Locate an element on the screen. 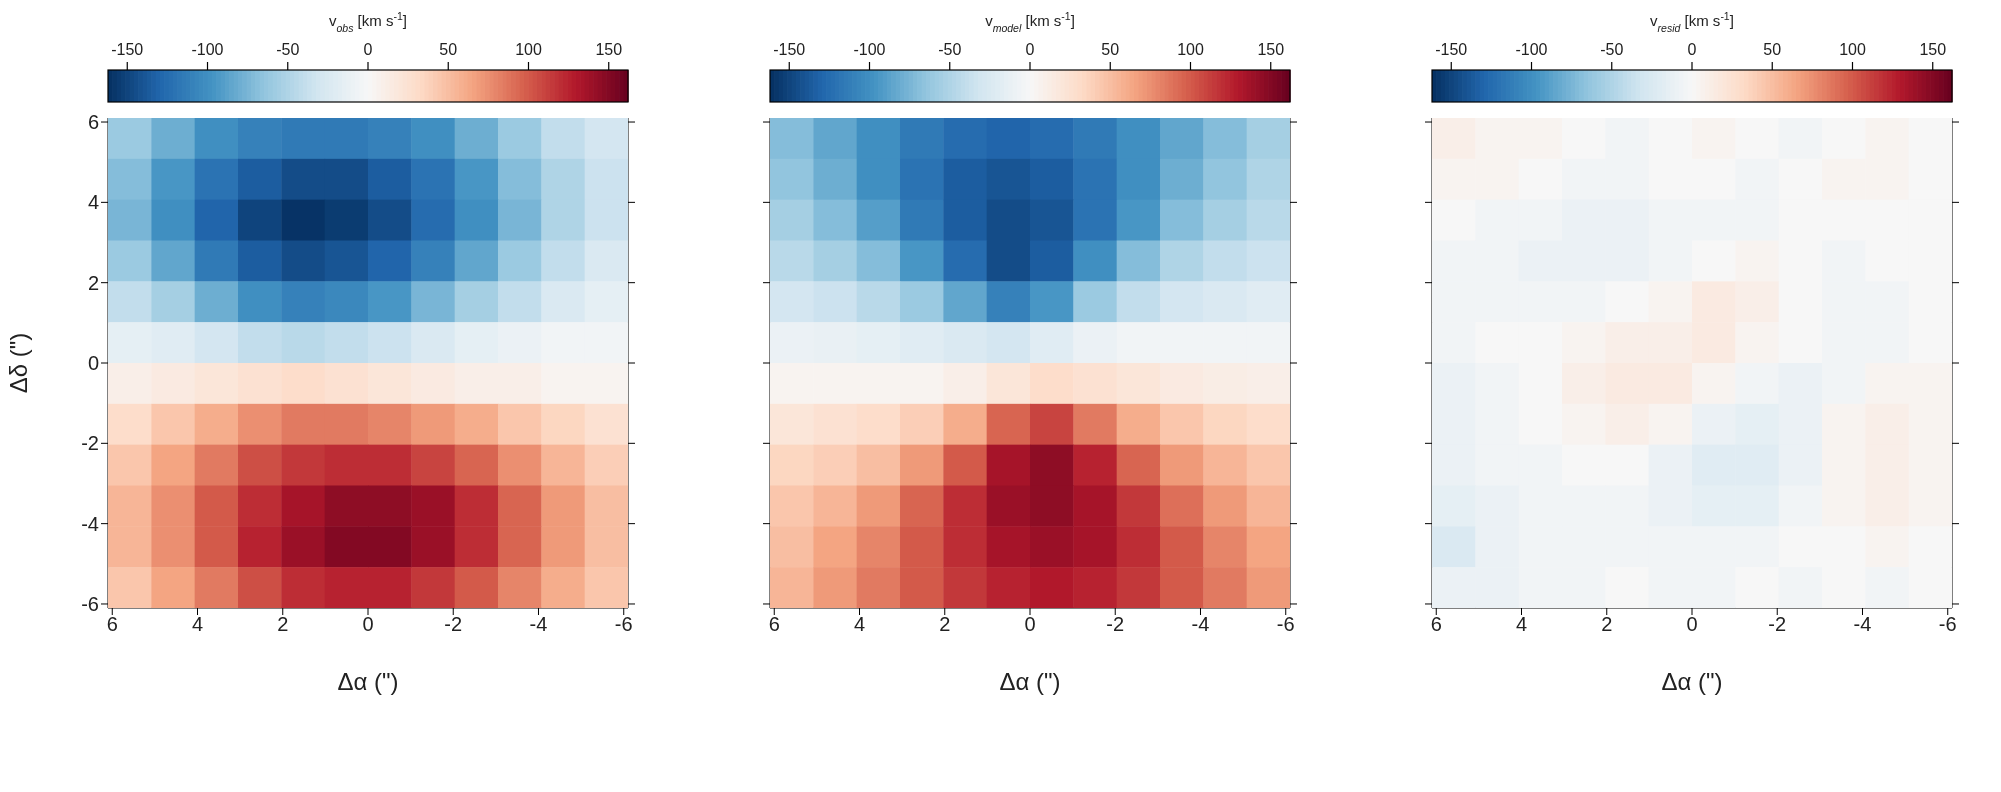 The height and width of the screenshot is (792, 2001). y-tick-label: -2 is located at coordinates (90, 443).